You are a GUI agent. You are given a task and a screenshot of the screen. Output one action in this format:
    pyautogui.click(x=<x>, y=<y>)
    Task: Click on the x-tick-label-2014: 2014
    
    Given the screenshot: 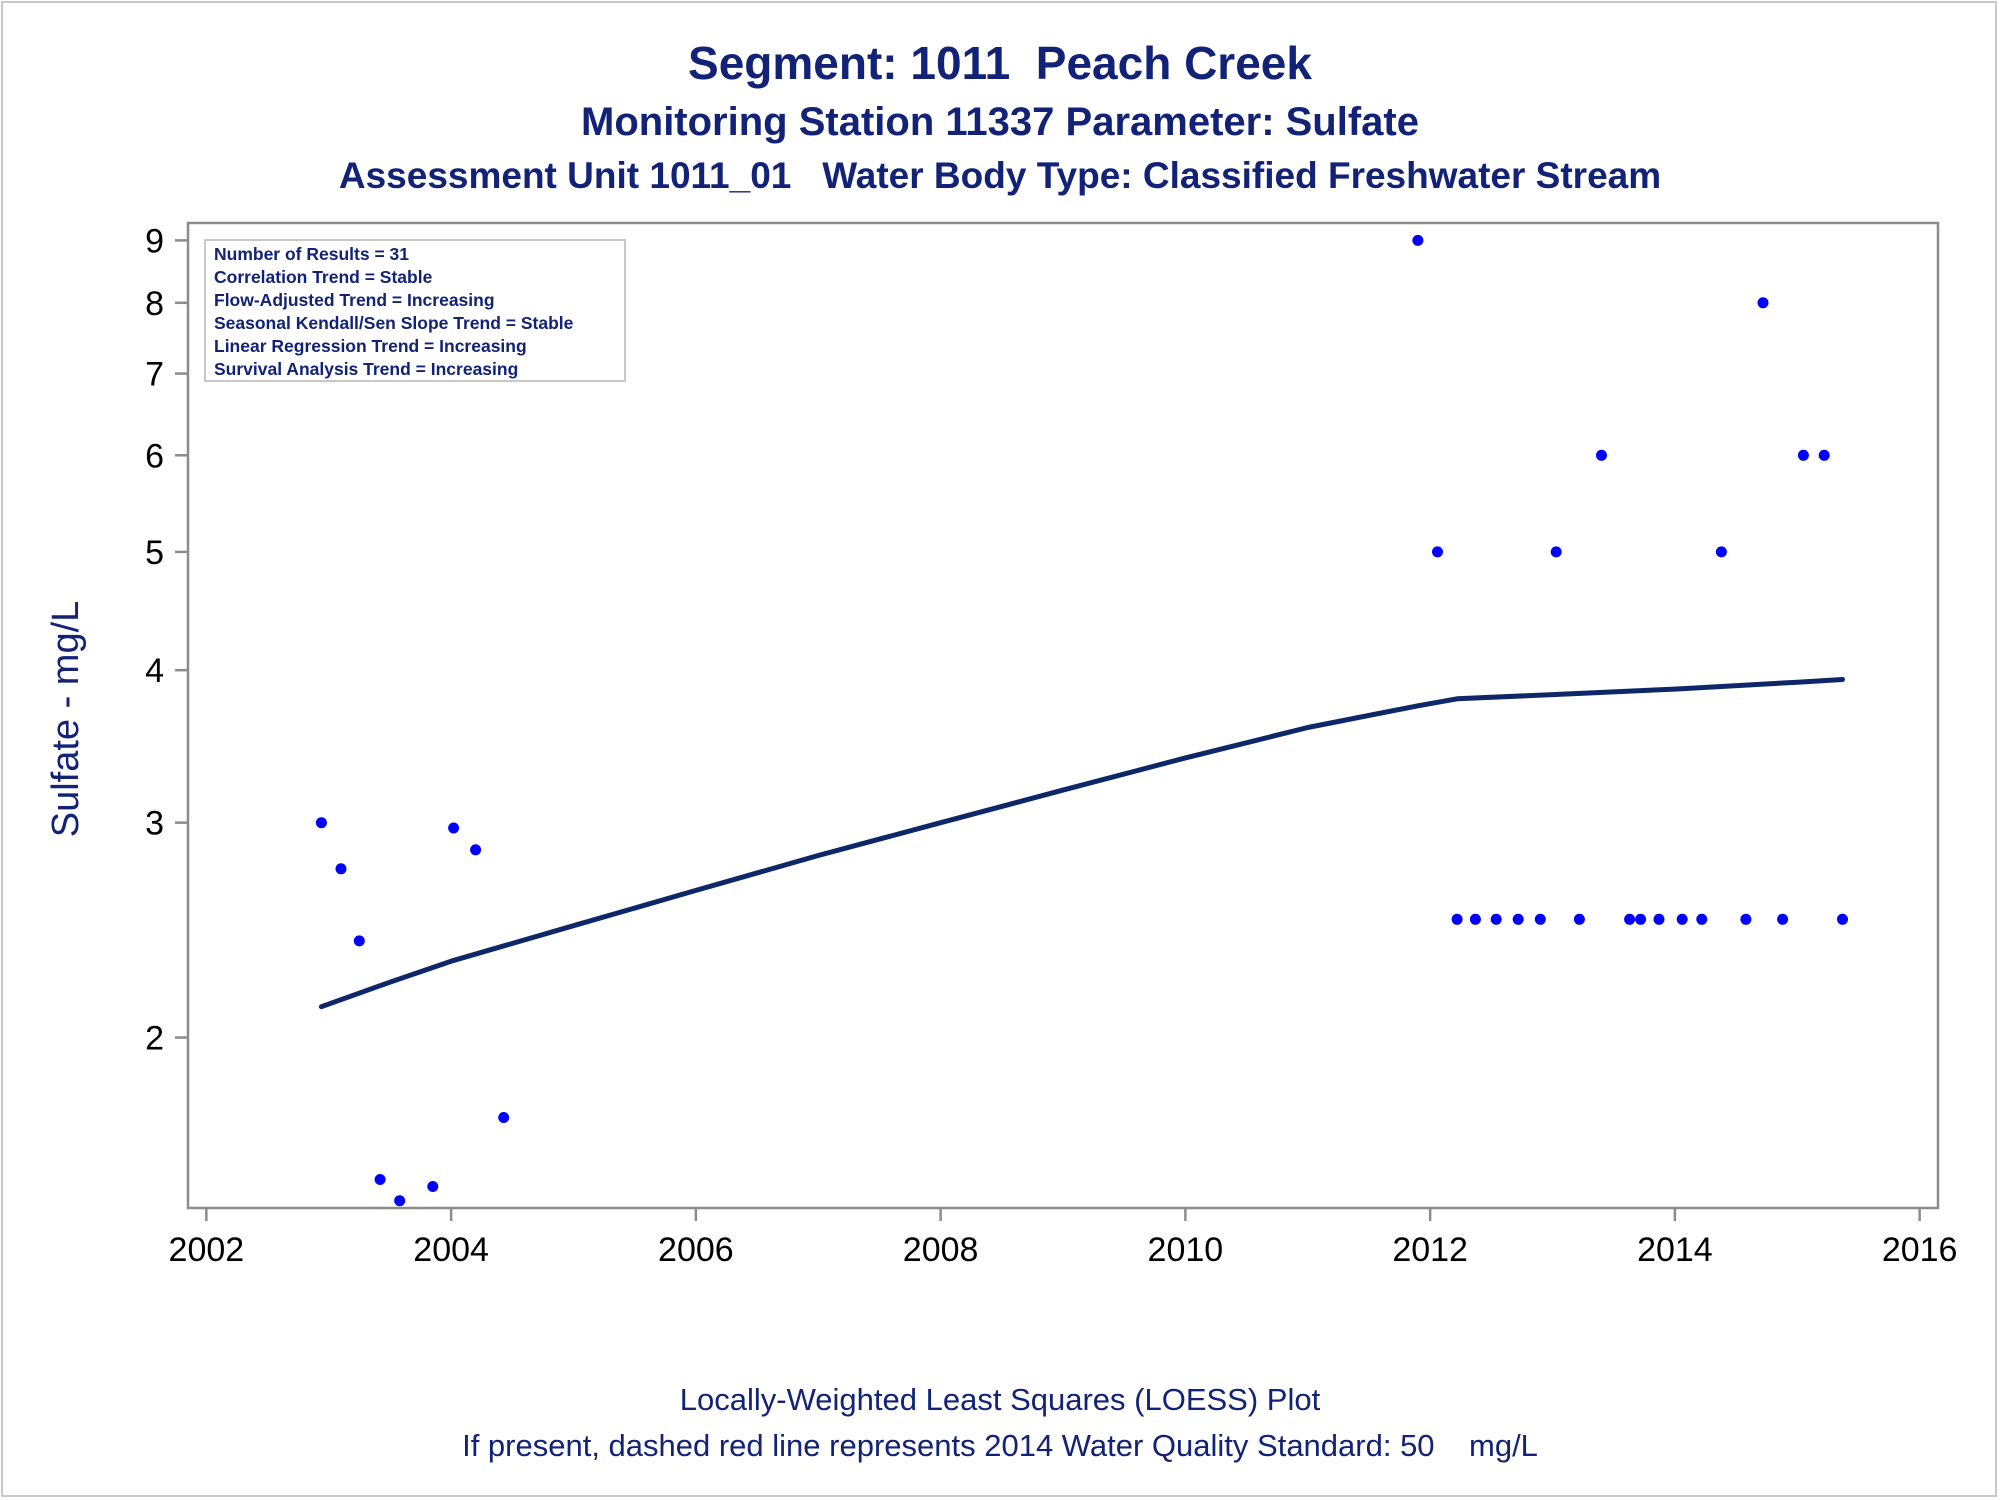 What is the action you would take?
    pyautogui.click(x=1675, y=1250)
    